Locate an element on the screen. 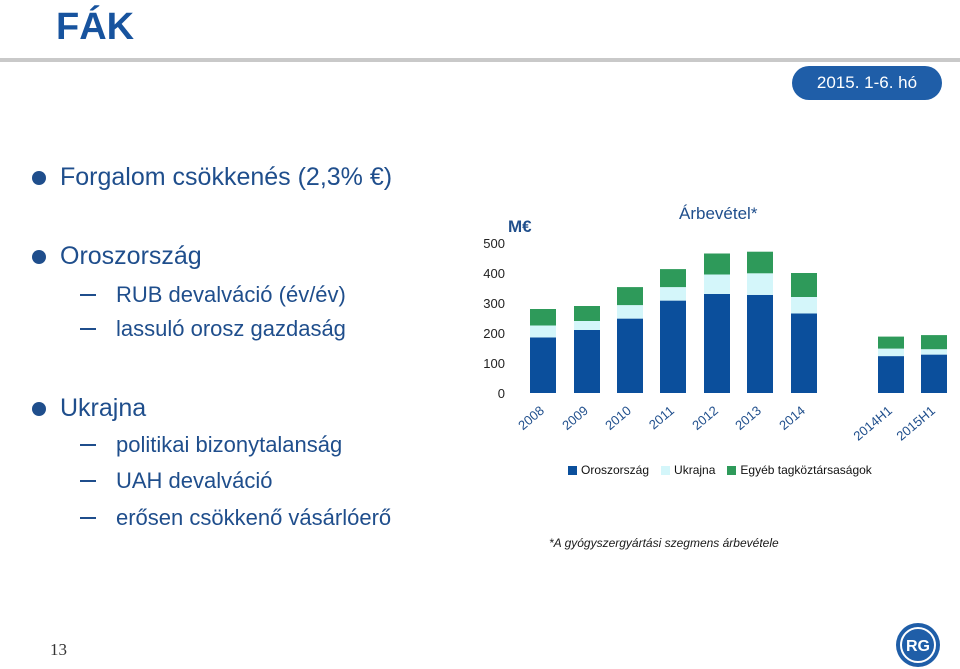 Image resolution: width=960 pixels, height=669 pixels. legend-swatch-other is located at coordinates (732, 470).